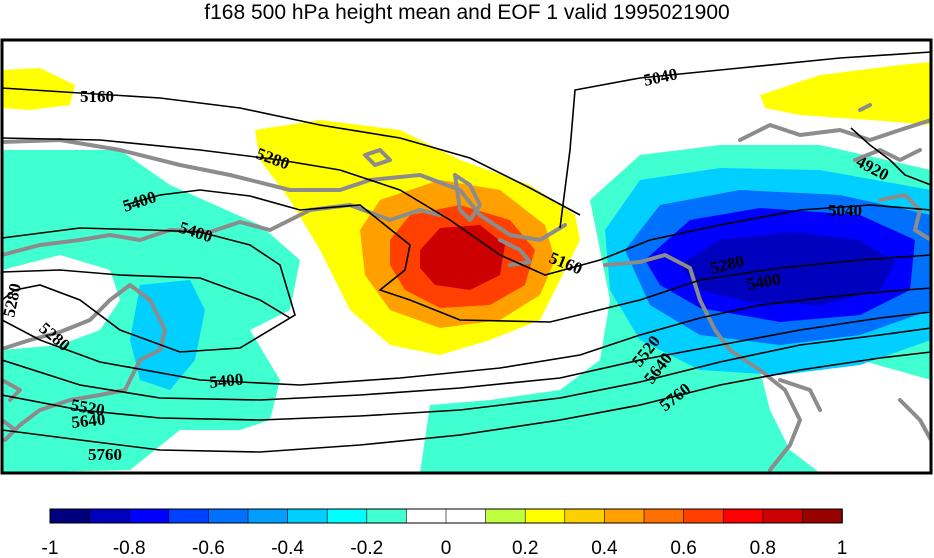  I want to click on colorbar-tick-label: 0, so click(446, 548).